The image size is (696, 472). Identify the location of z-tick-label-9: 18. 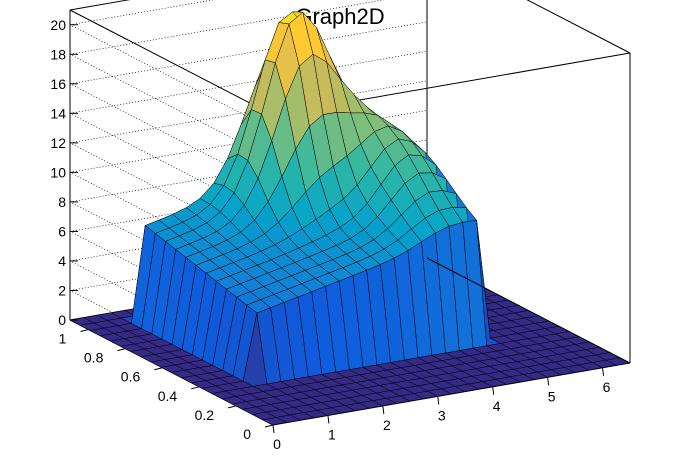
(58, 54).